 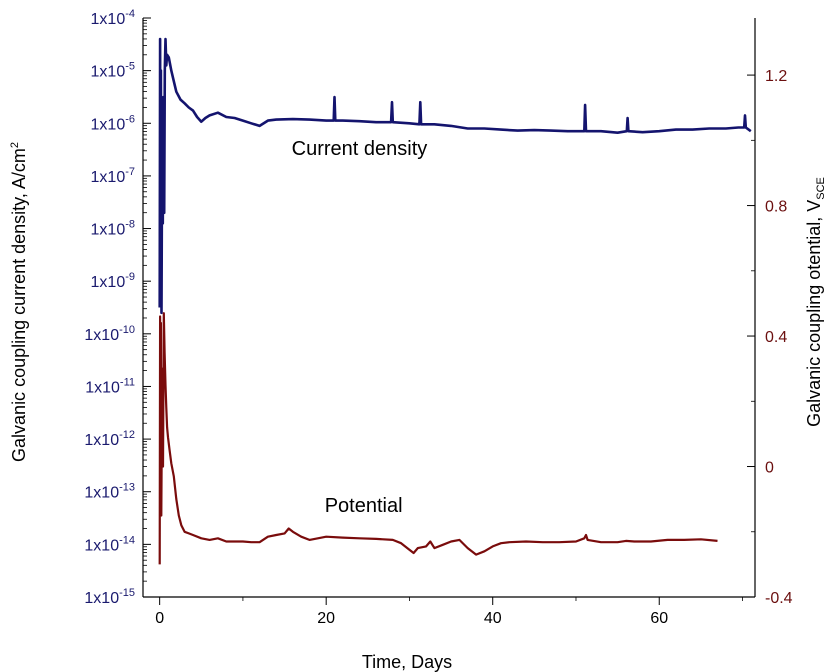 I want to click on left-axis-title-main: Galvanic coupling current density, A/cm, so click(x=19, y=305).